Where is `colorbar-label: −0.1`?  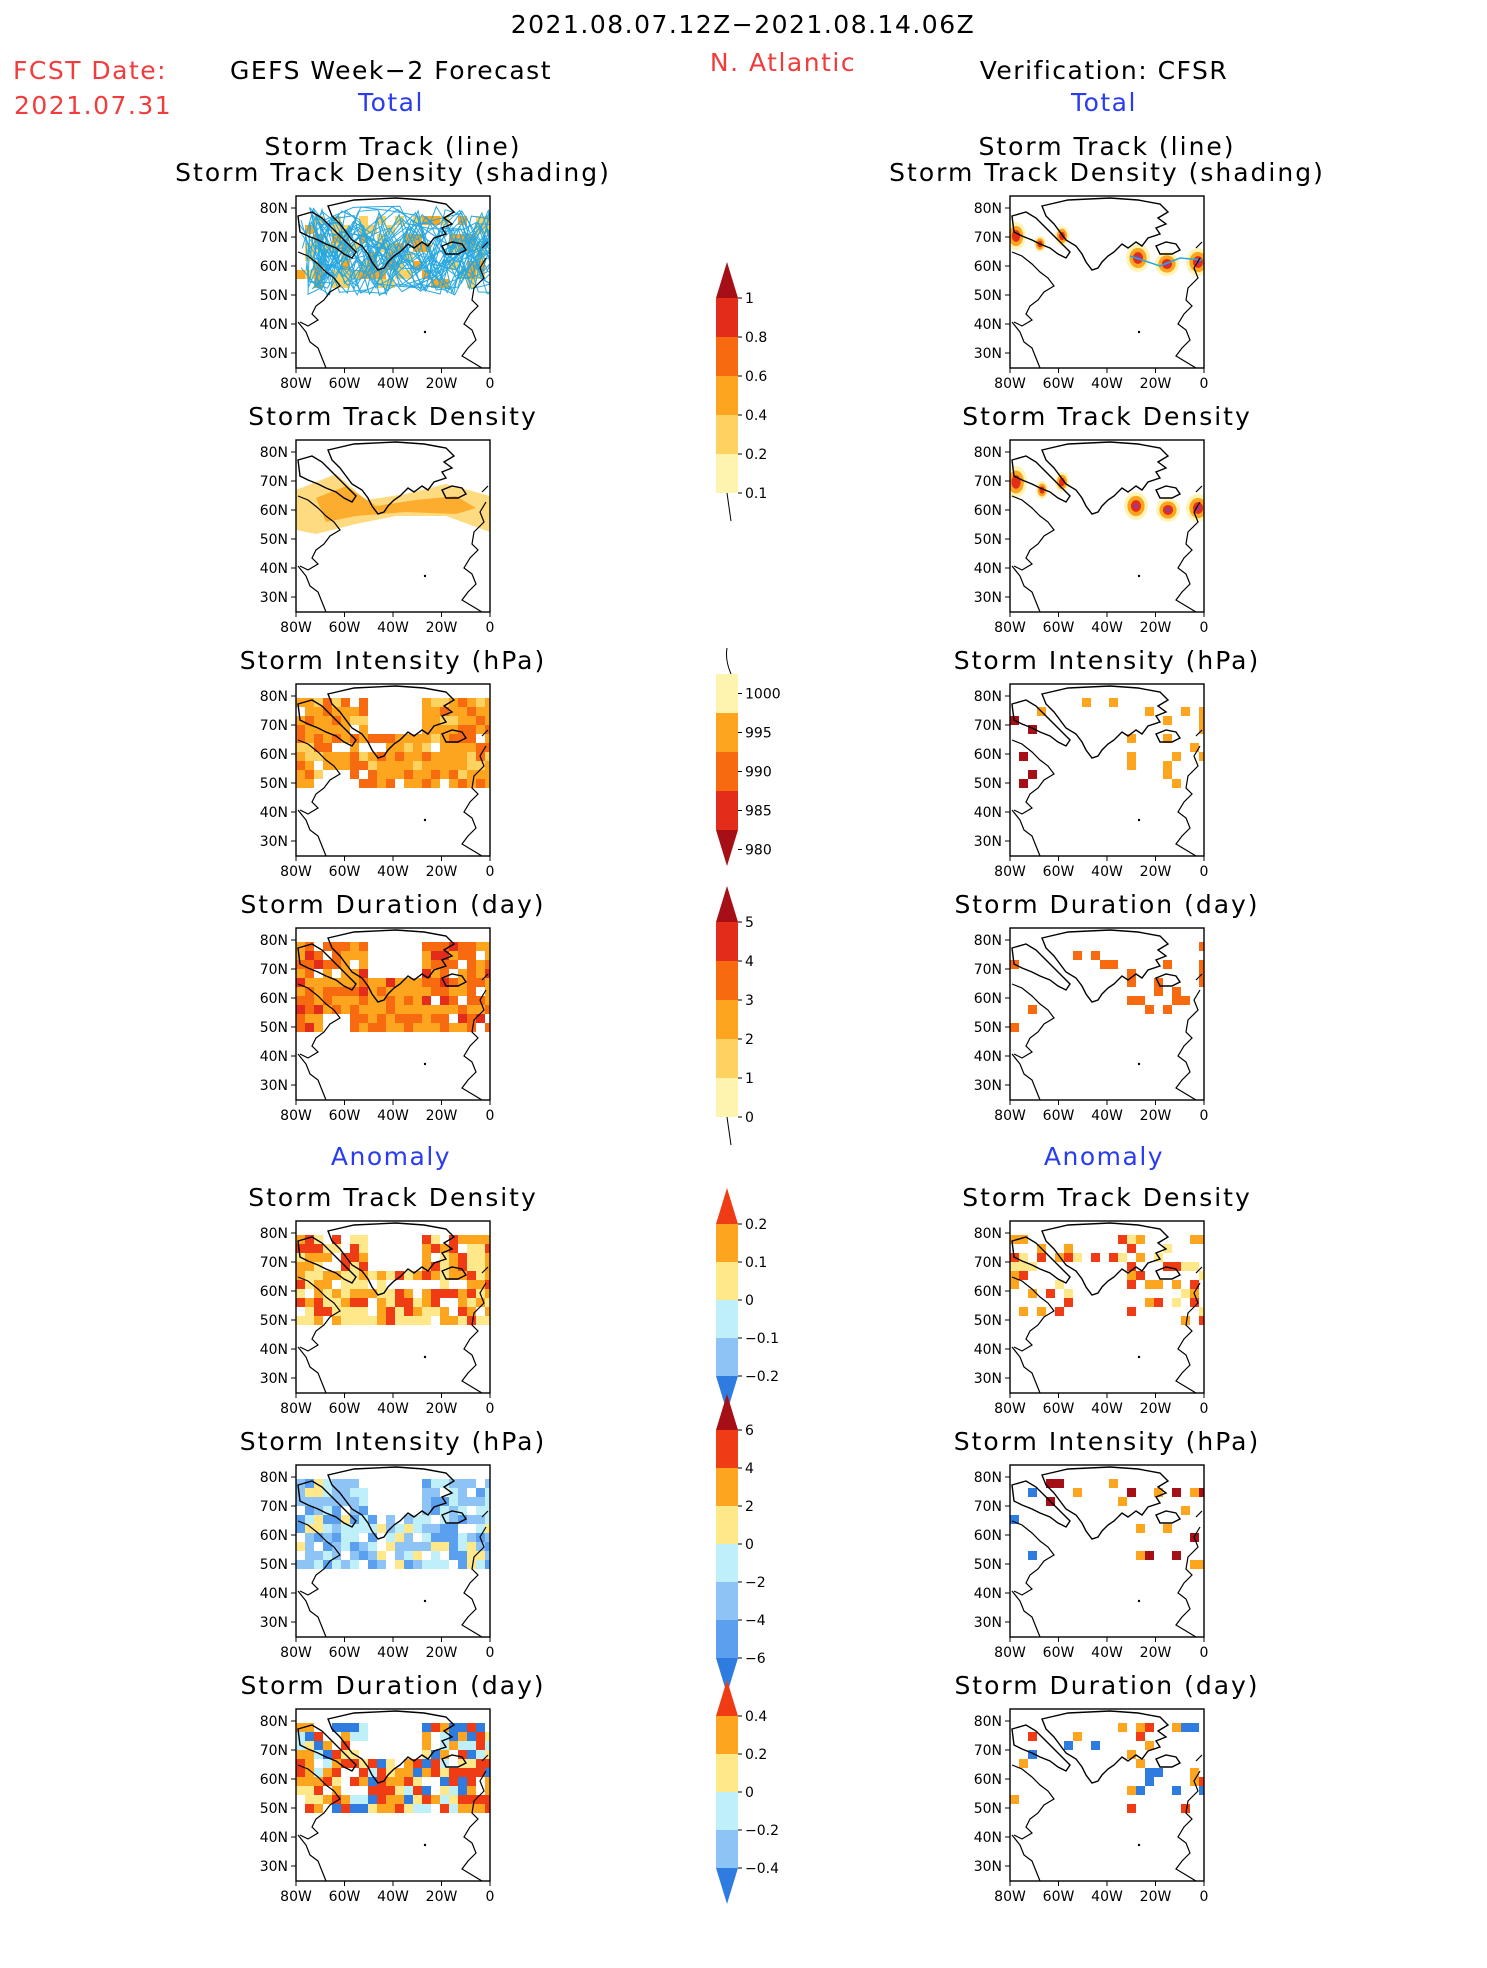
colorbar-label: −0.1 is located at coordinates (762, 1339).